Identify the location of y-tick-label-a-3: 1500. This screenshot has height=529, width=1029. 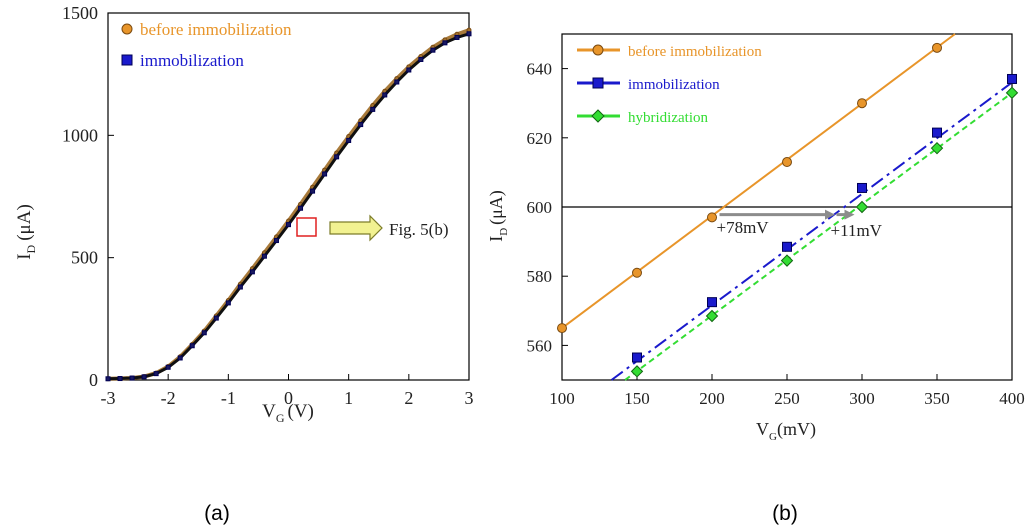
(80, 13).